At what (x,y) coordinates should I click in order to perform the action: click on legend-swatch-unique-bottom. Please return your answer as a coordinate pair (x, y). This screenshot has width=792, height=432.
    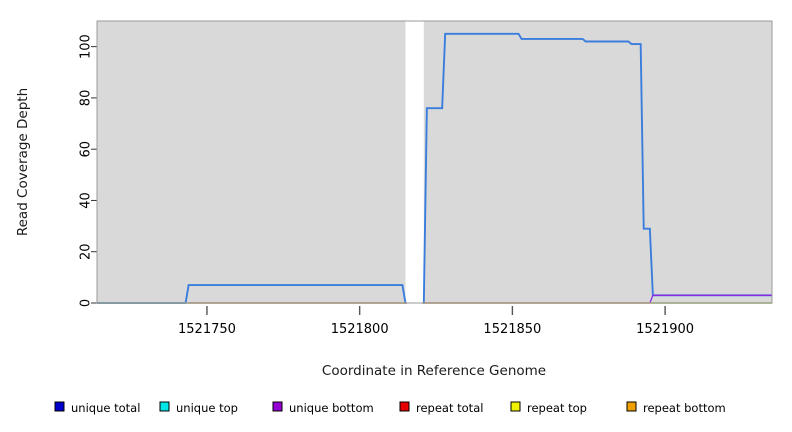
    Looking at the image, I should click on (277, 406).